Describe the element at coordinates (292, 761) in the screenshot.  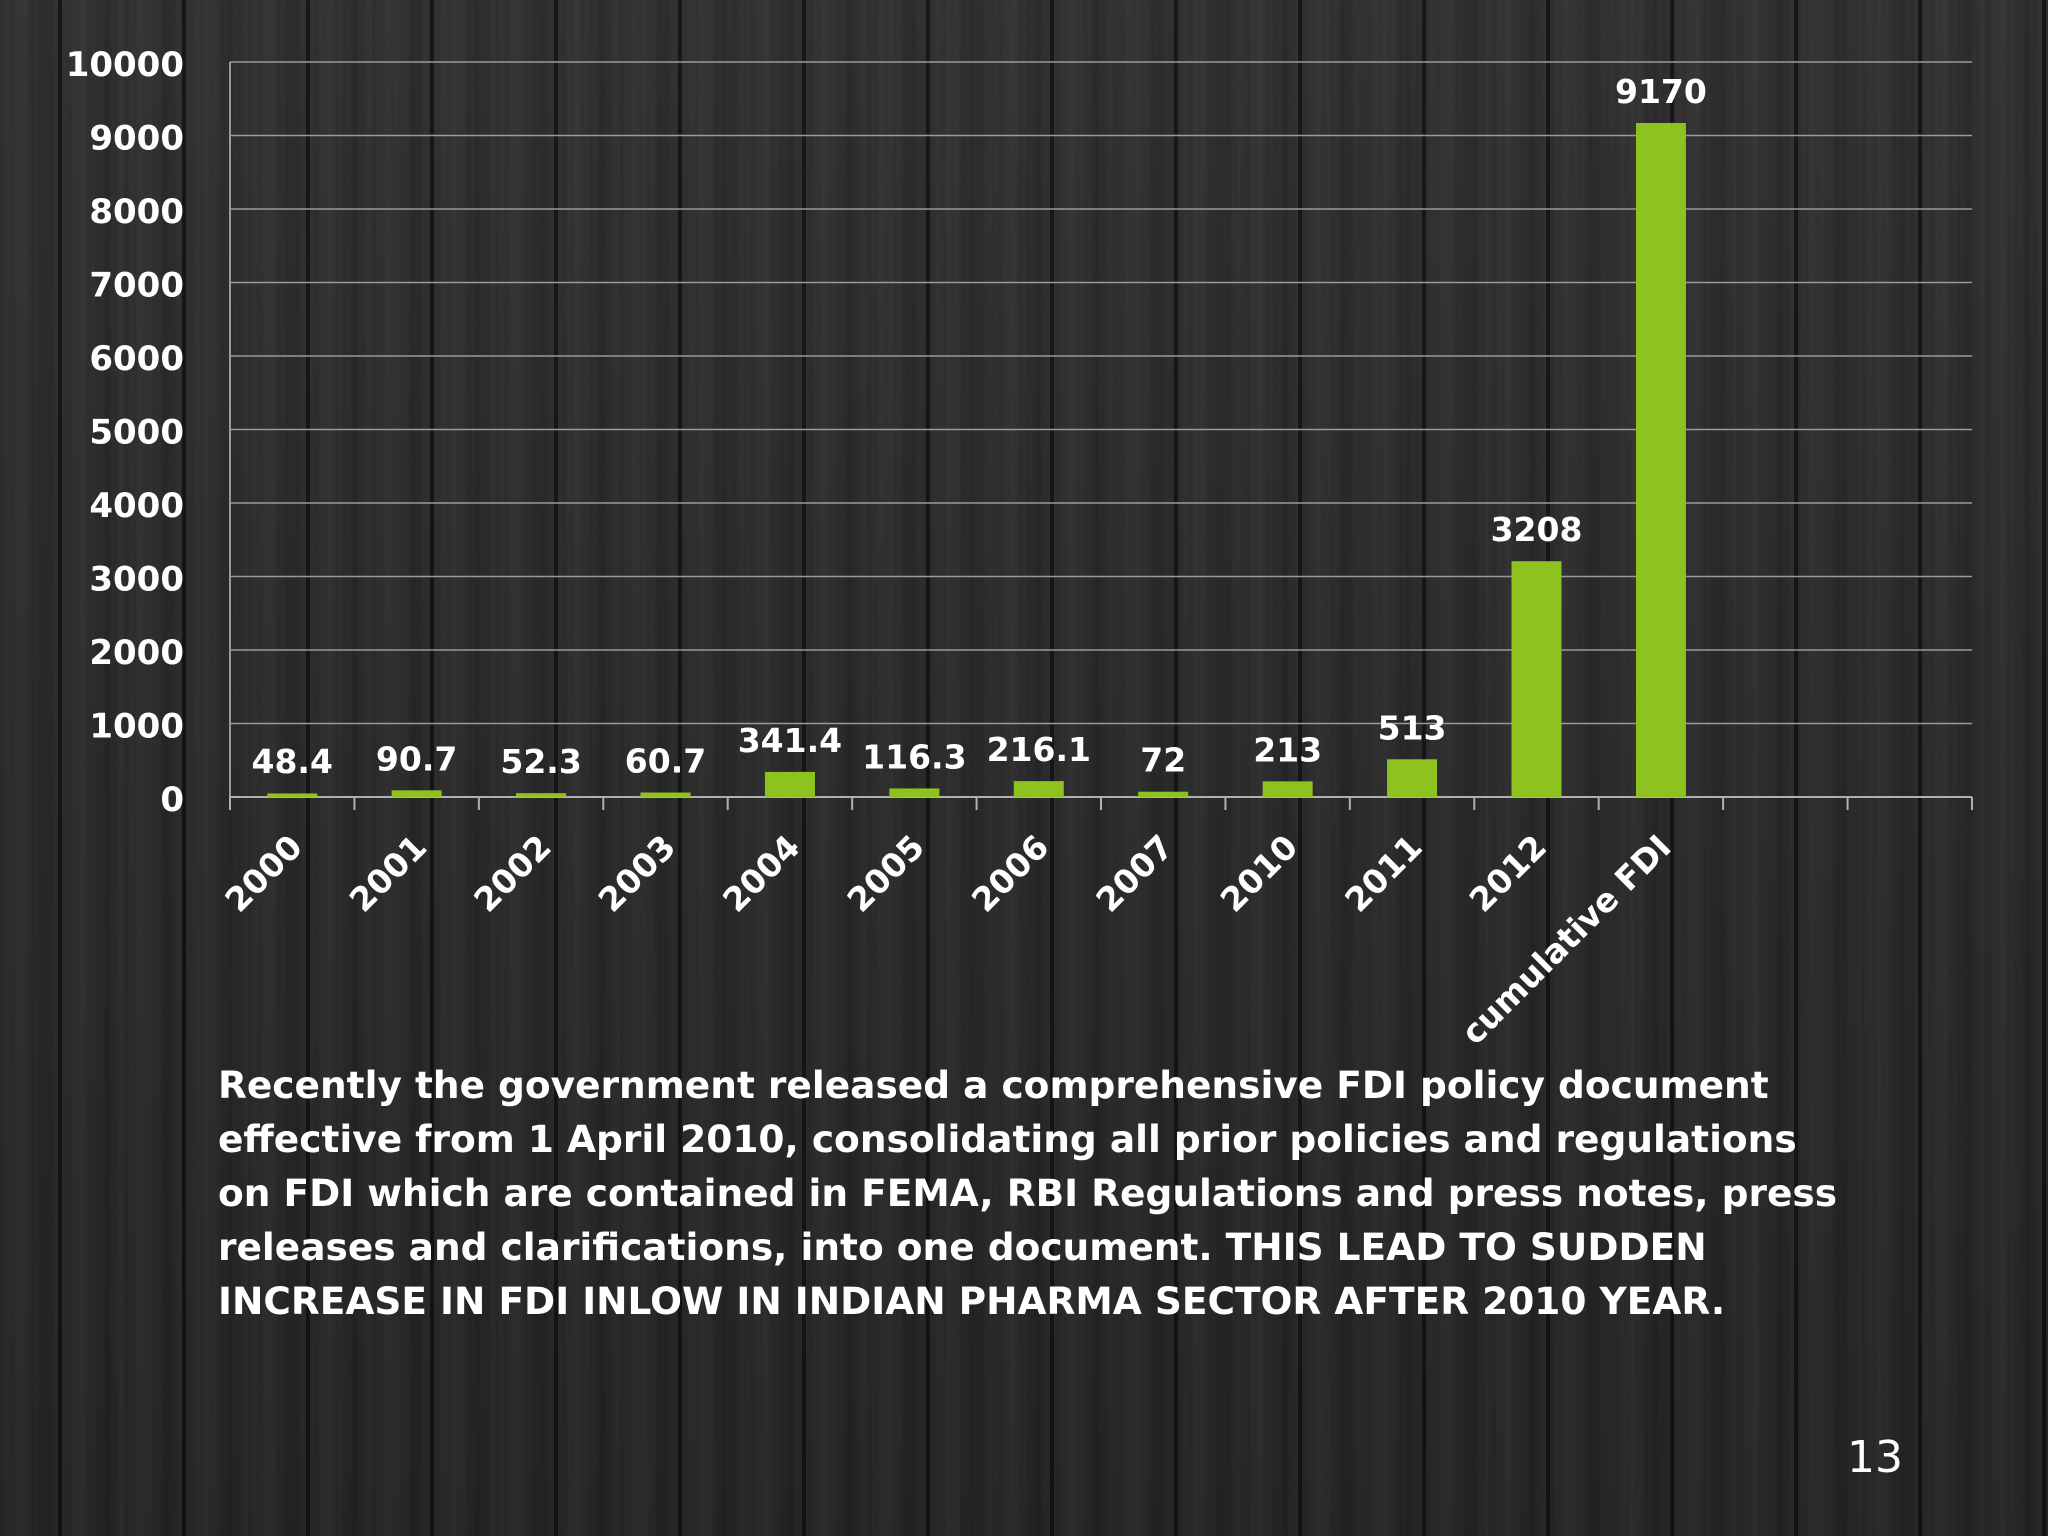
I see `data-label: 48.4` at that location.